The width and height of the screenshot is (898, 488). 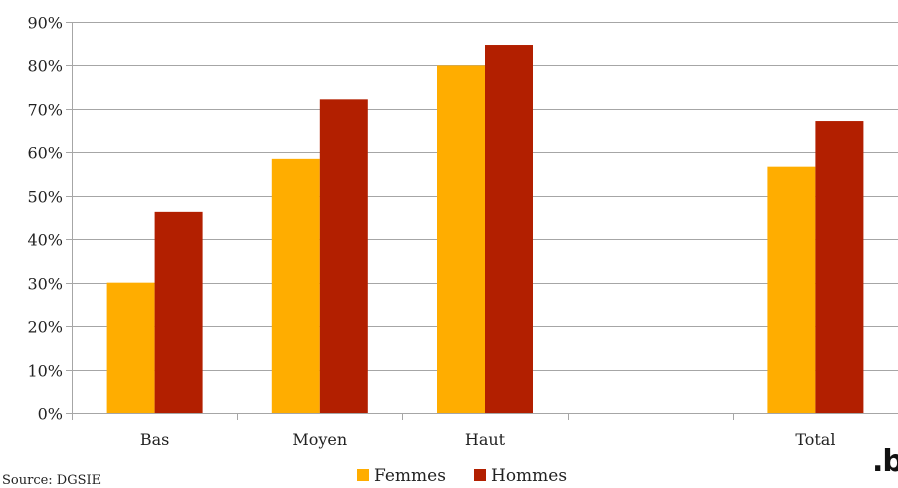 What do you see at coordinates (319, 439) in the screenshot?
I see `x-category-label: Moyen` at bounding box center [319, 439].